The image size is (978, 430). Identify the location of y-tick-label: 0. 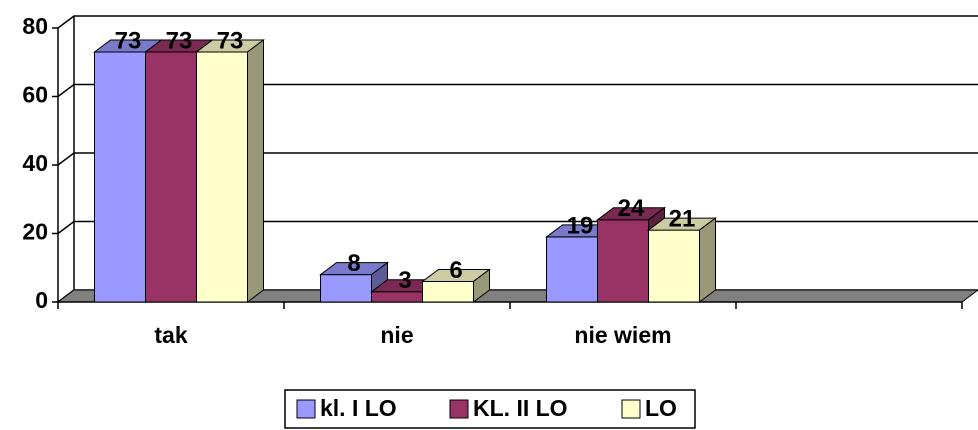
(41, 300).